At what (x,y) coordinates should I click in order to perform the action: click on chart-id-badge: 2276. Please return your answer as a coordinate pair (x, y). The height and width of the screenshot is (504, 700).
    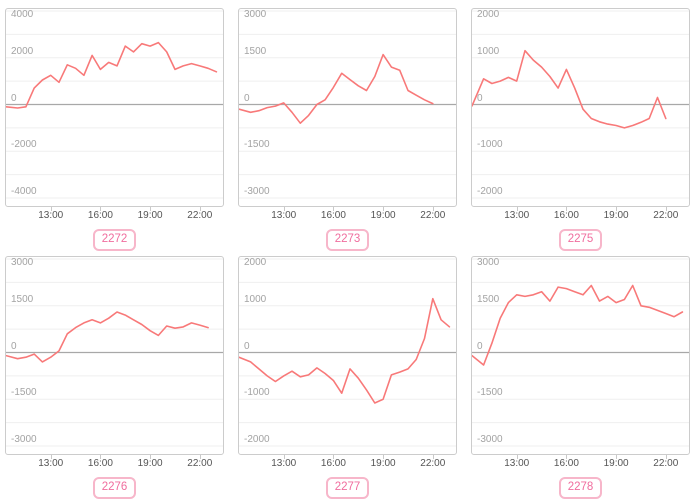
    Looking at the image, I should click on (114, 488).